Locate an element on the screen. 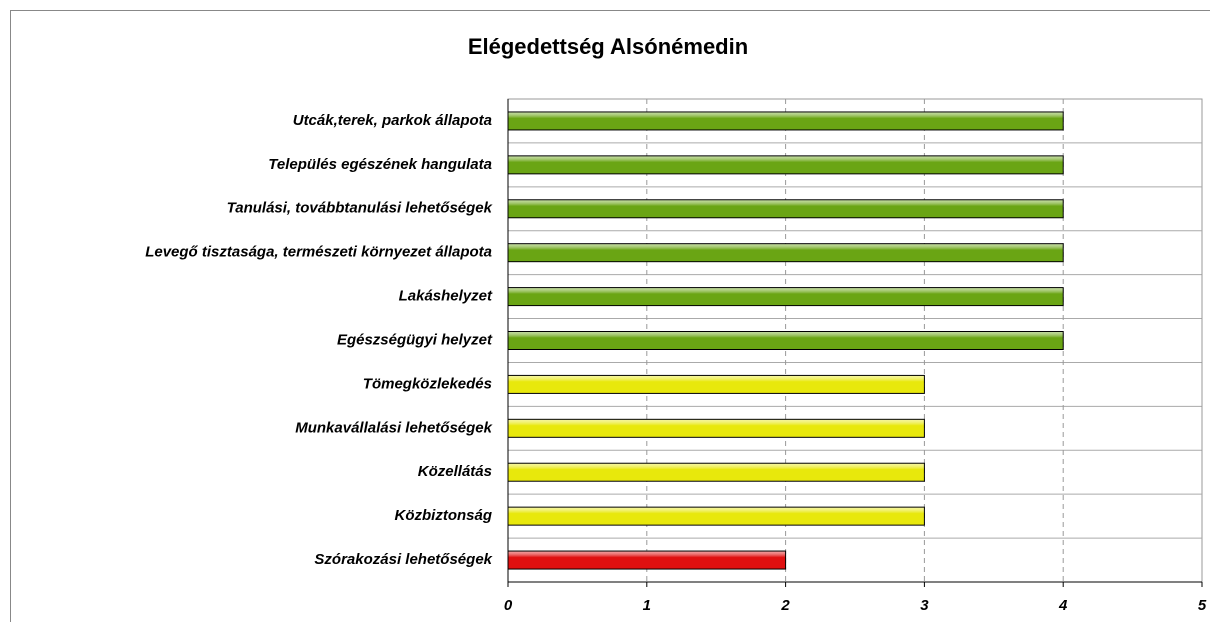  y-tick-label: Szórakozási lehetőségek is located at coordinates (403, 559).